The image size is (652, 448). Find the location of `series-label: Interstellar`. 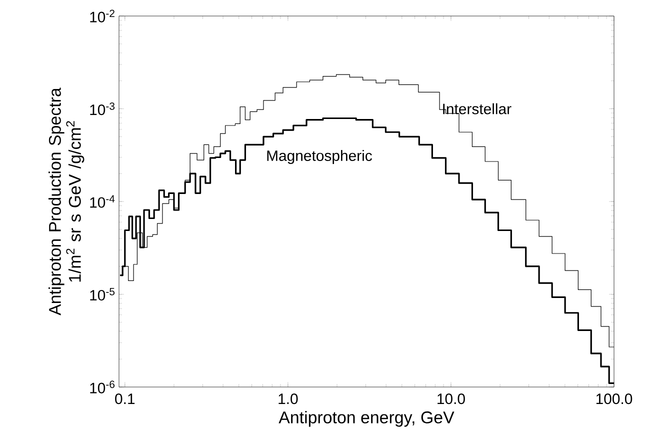

series-label: Interstellar is located at coordinates (477, 108).